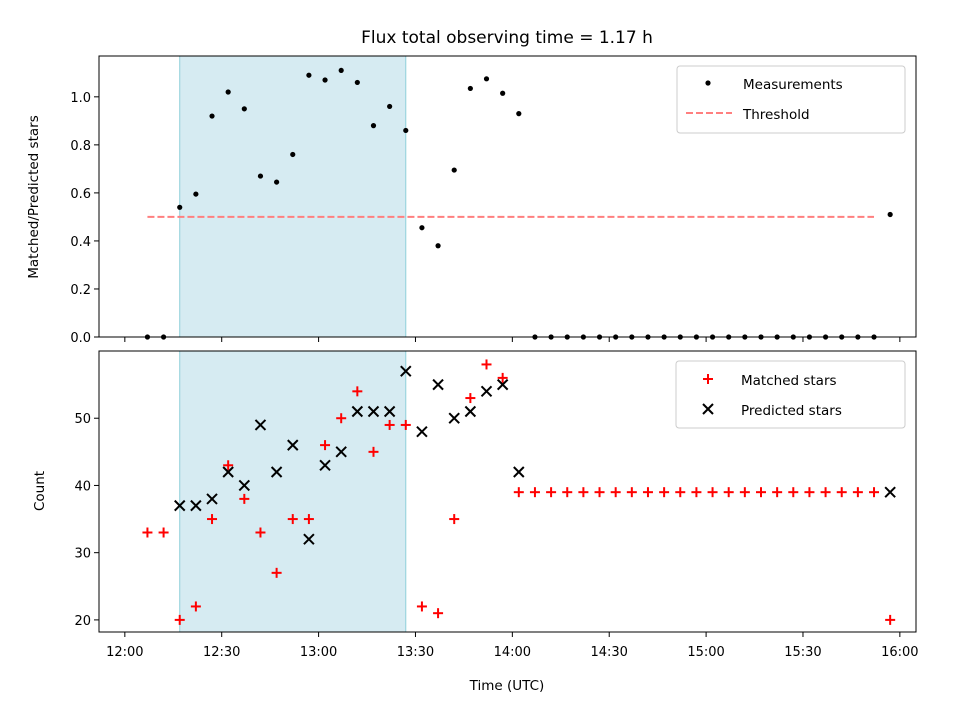 The image size is (960, 720). Describe the element at coordinates (293, 196) in the screenshot. I see `observing-window-band` at that location.